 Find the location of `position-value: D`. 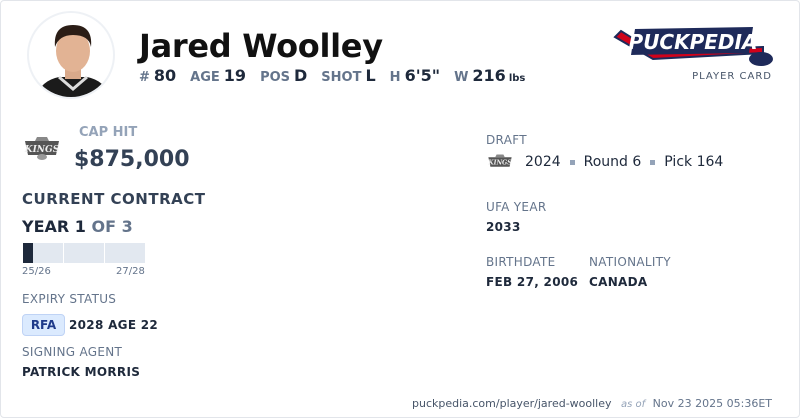

position-value: D is located at coordinates (301, 75).